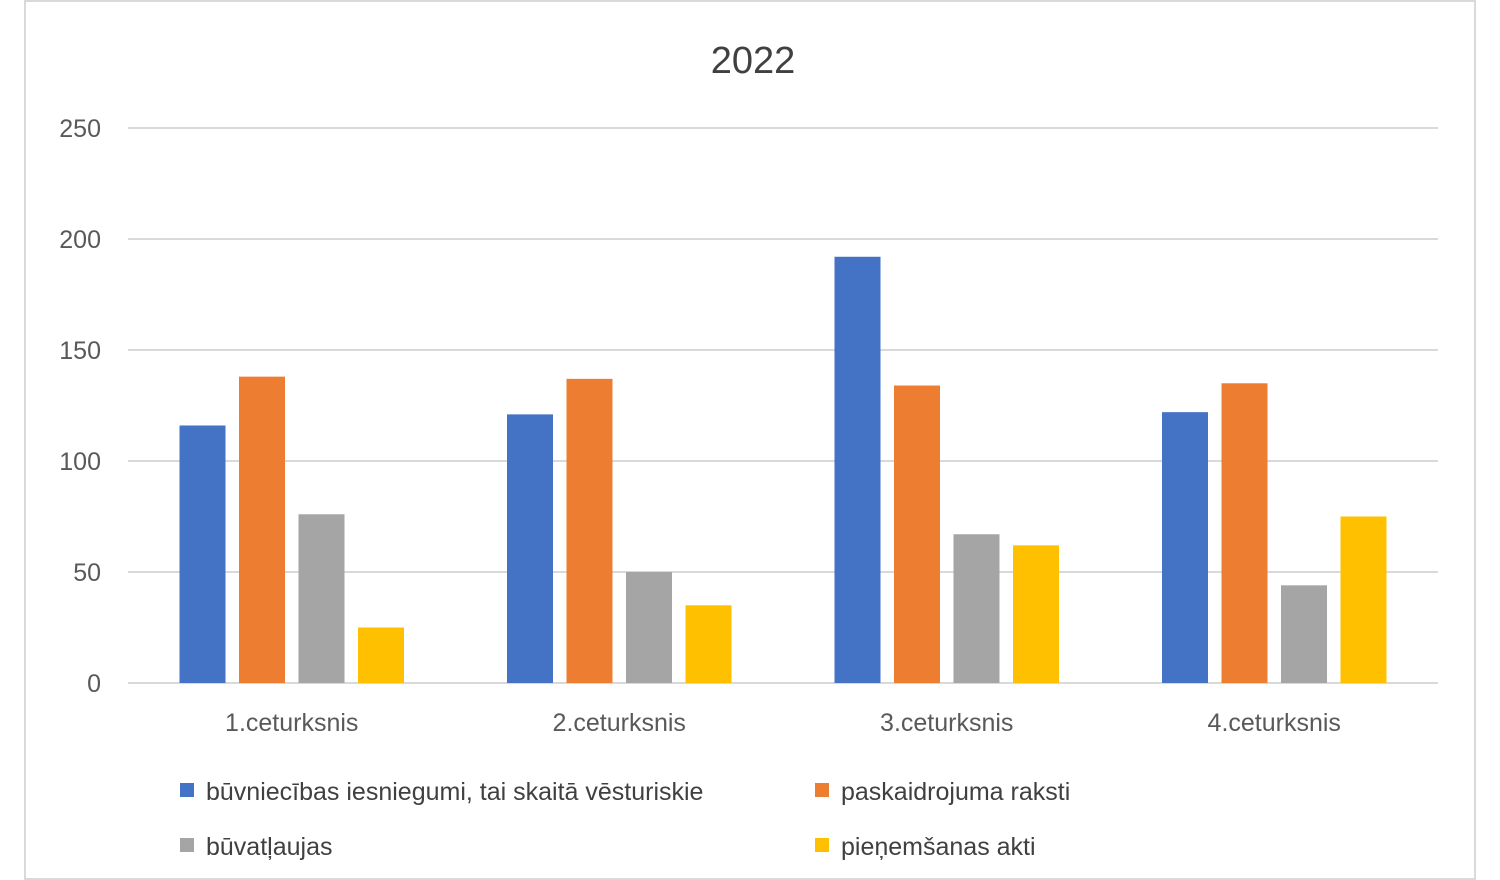 The image size is (1500, 880). Describe the element at coordinates (80, 351) in the screenshot. I see `y-tick-label: 150` at that location.